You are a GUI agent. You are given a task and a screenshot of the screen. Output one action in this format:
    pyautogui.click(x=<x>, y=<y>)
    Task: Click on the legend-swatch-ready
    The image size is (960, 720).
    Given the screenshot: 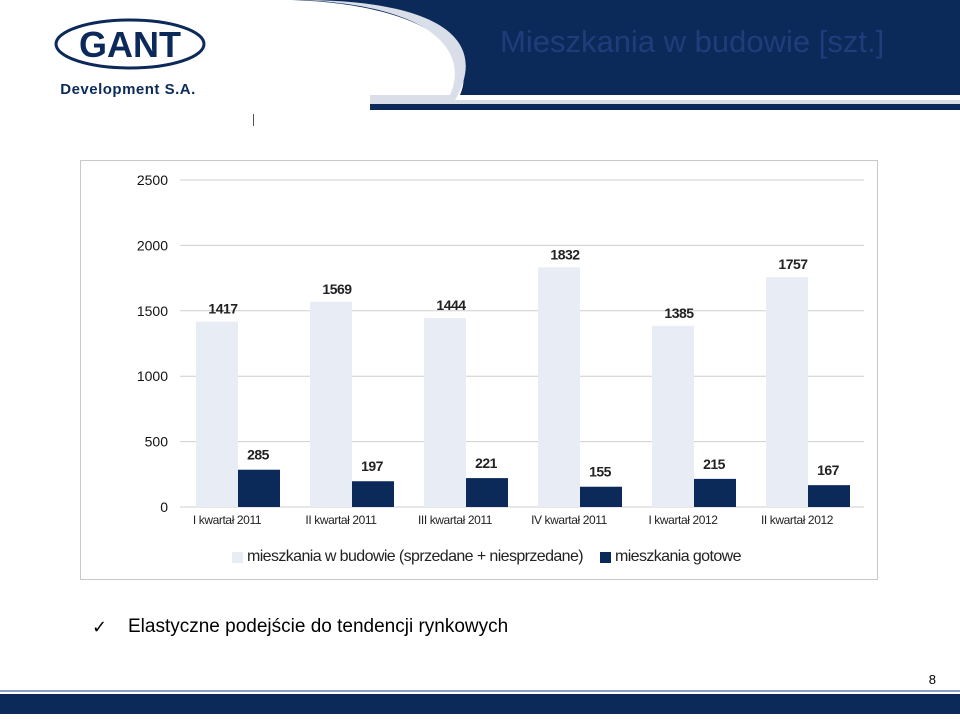 What is the action you would take?
    pyautogui.click(x=605, y=557)
    